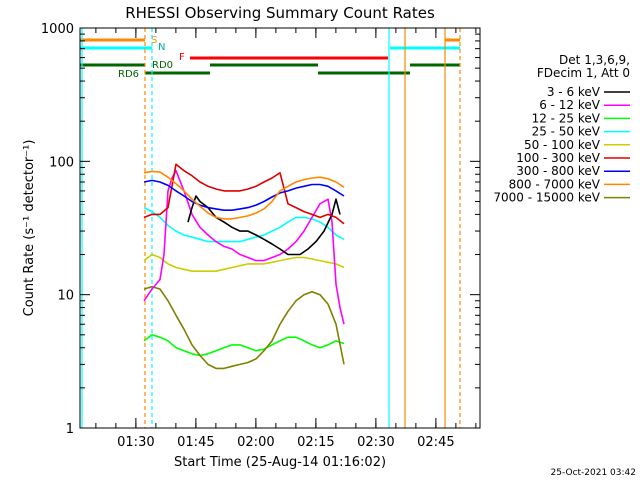  Describe the element at coordinates (570, 105) in the screenshot. I see `legend-entry-label: 6 - 12 keV` at that location.